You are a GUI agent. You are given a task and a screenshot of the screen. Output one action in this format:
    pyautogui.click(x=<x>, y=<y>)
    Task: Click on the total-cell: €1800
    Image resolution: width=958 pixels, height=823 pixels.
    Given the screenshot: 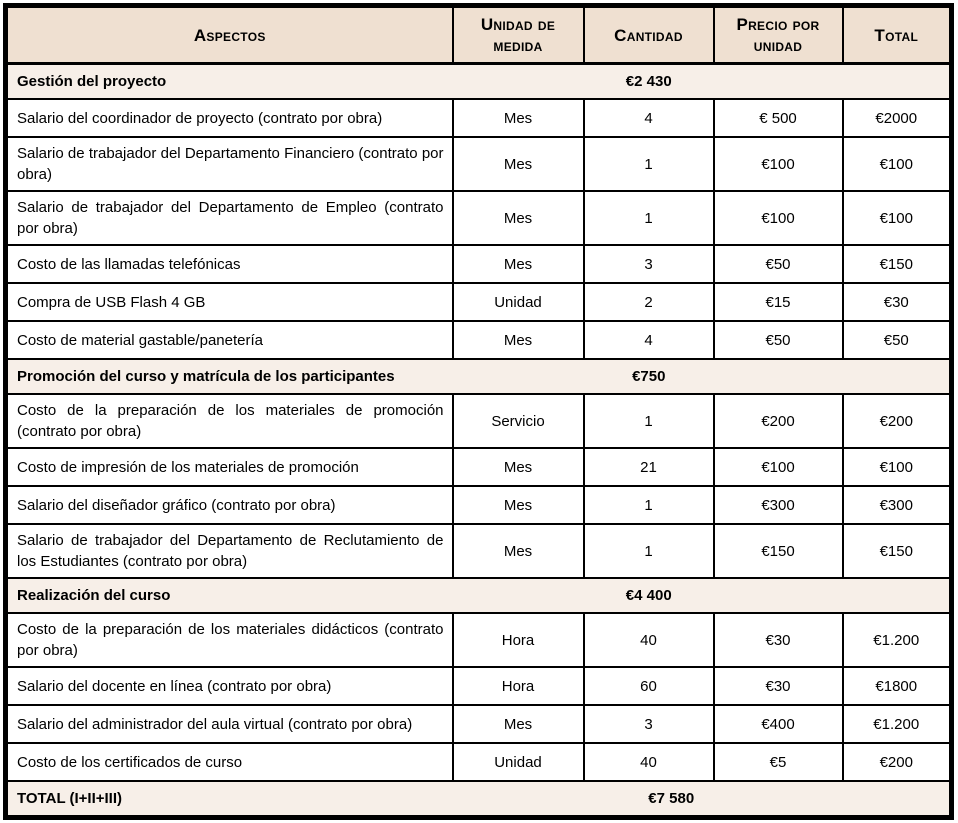 What is the action you would take?
    pyautogui.click(x=897, y=686)
    